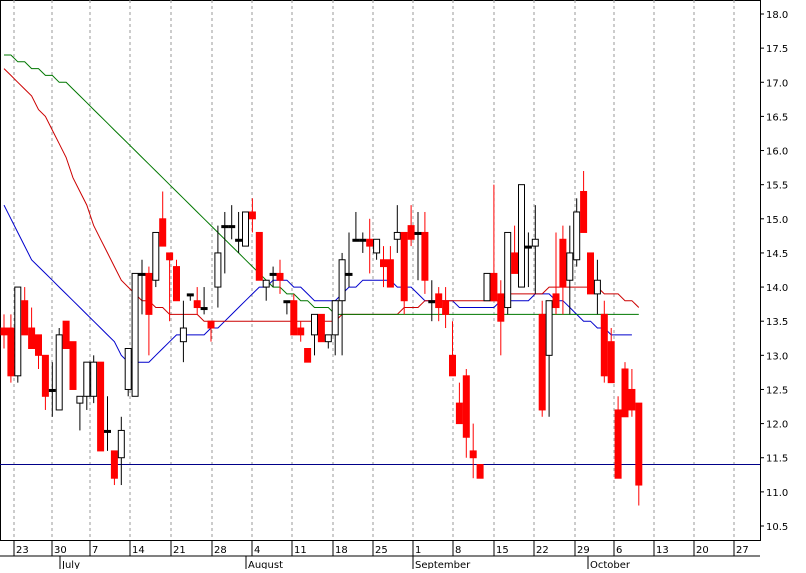 Image resolution: width=806 pixels, height=573 pixels. I want to click on x-tick-label: 11, so click(300, 550).